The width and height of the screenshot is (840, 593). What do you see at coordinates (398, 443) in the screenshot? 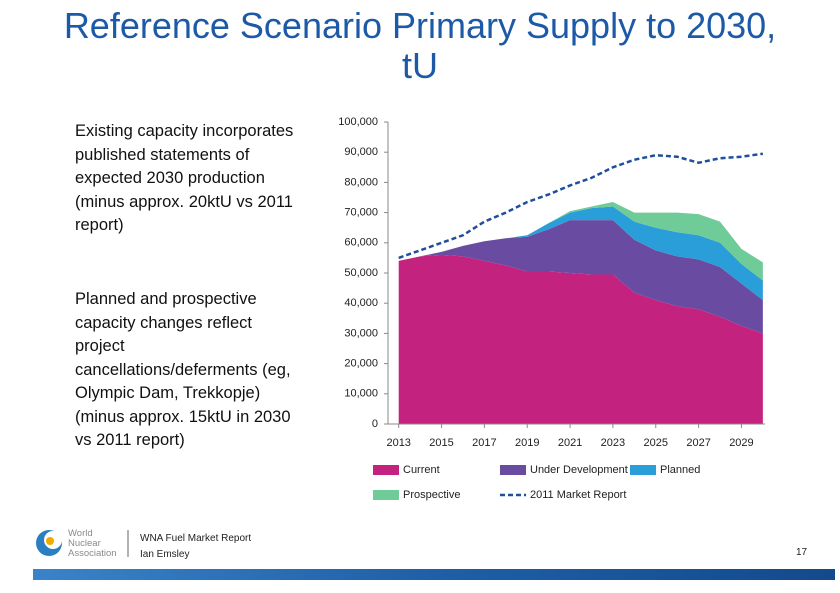
I see `x-tick-label: 2013` at bounding box center [398, 443].